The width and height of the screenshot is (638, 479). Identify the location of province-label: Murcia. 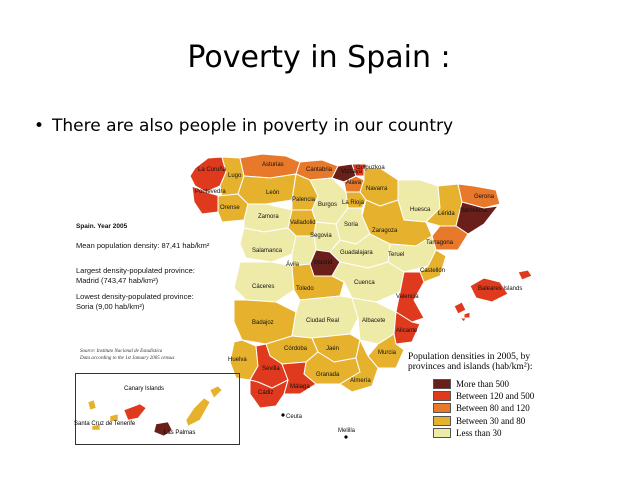
(387, 353).